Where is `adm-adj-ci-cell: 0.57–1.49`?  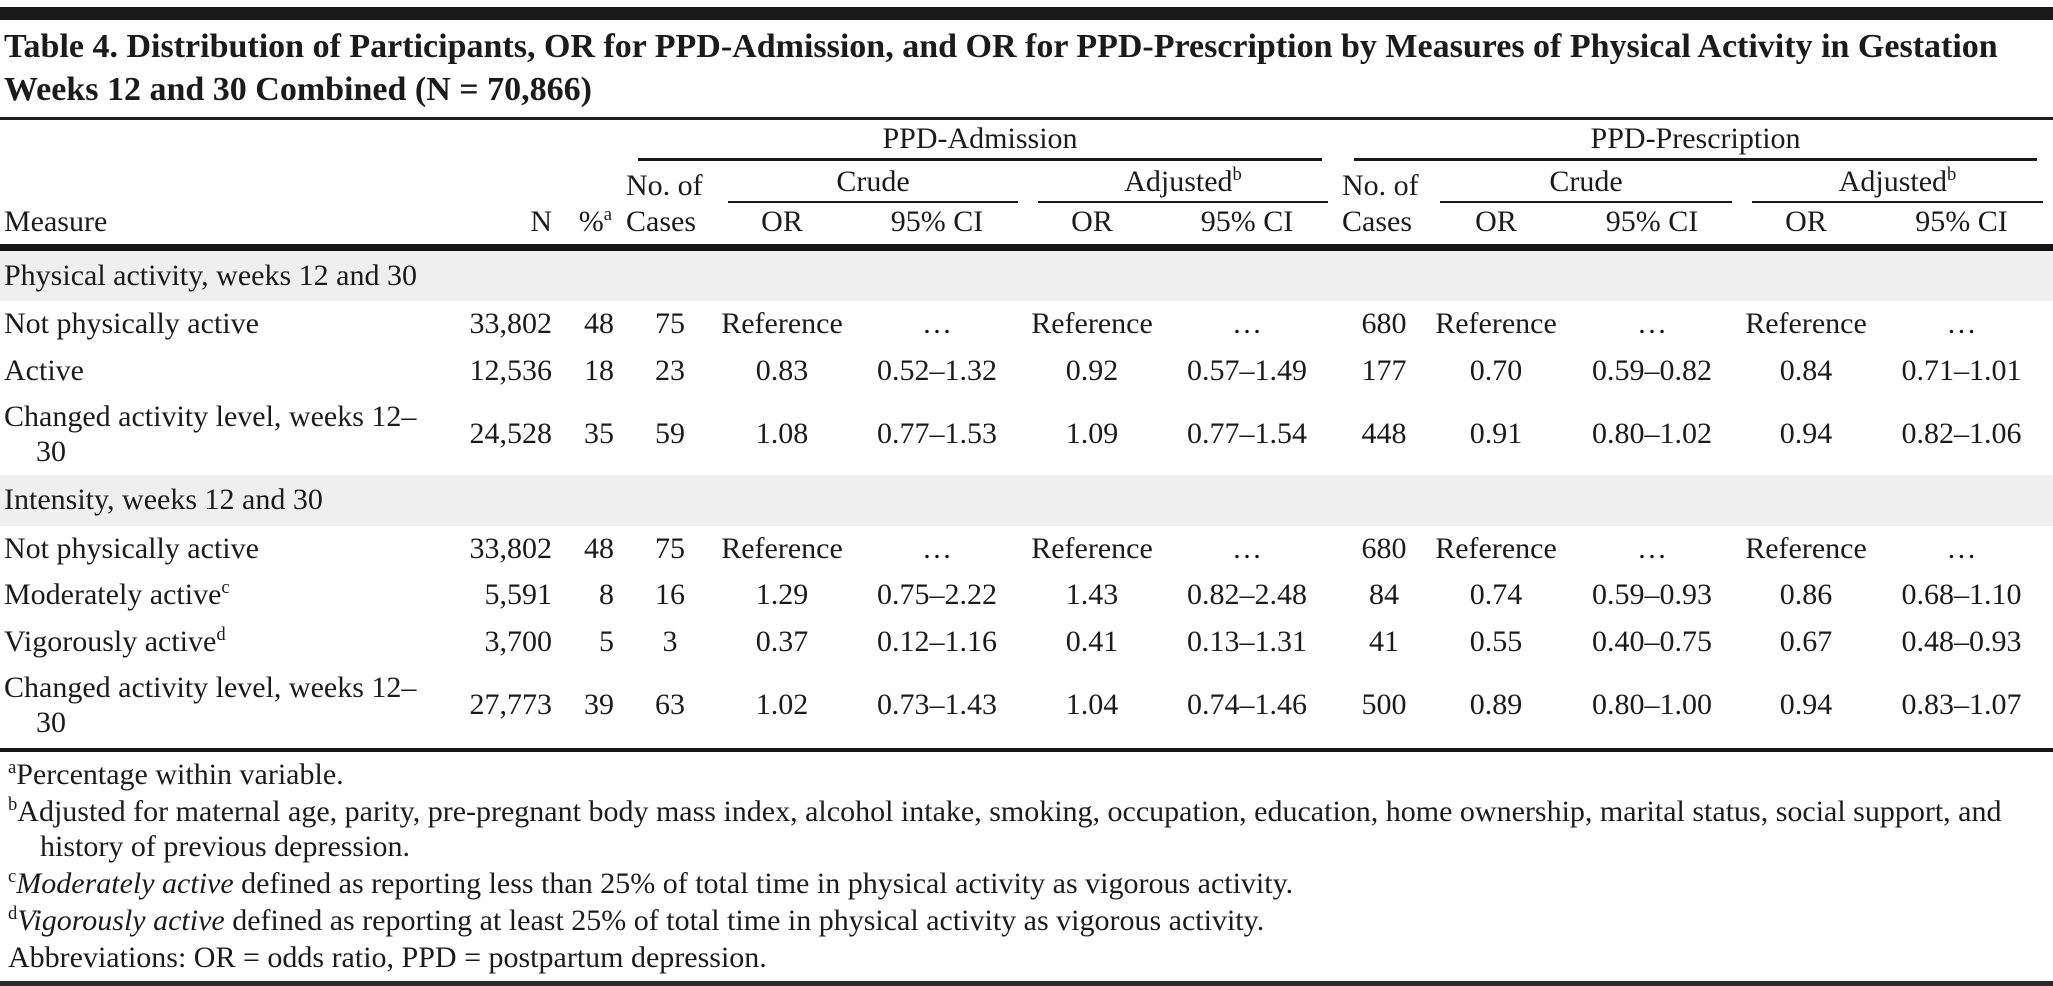 adm-adj-ci-cell: 0.57–1.49 is located at coordinates (1247, 370).